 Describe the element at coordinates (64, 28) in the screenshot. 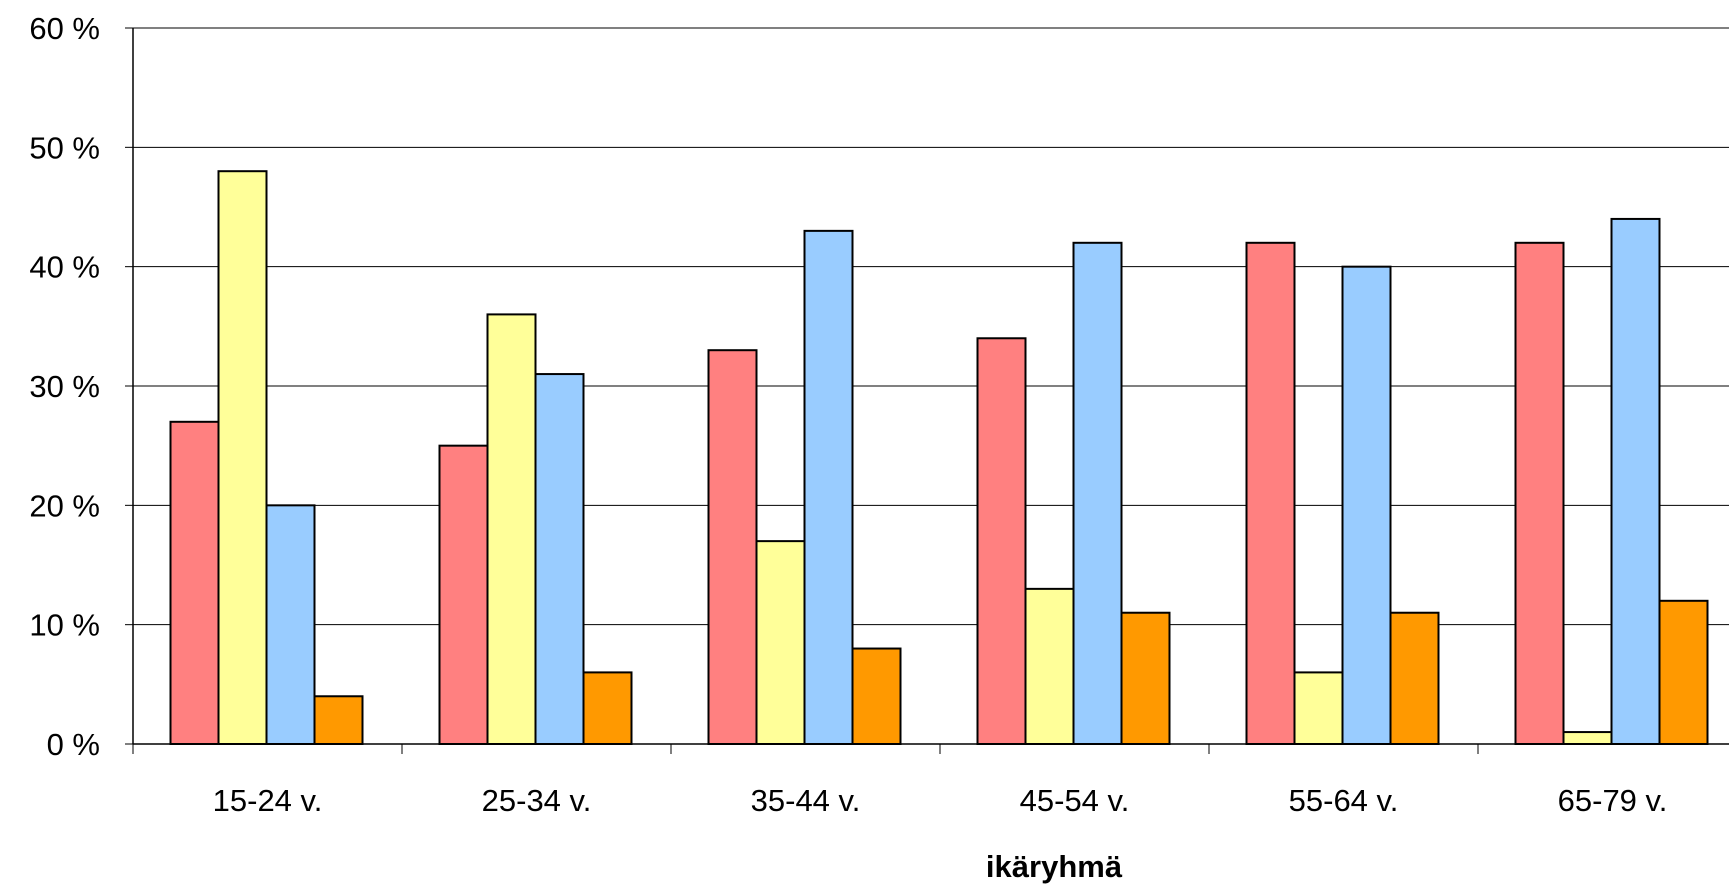

I see `y-tick-label: 60 %` at that location.